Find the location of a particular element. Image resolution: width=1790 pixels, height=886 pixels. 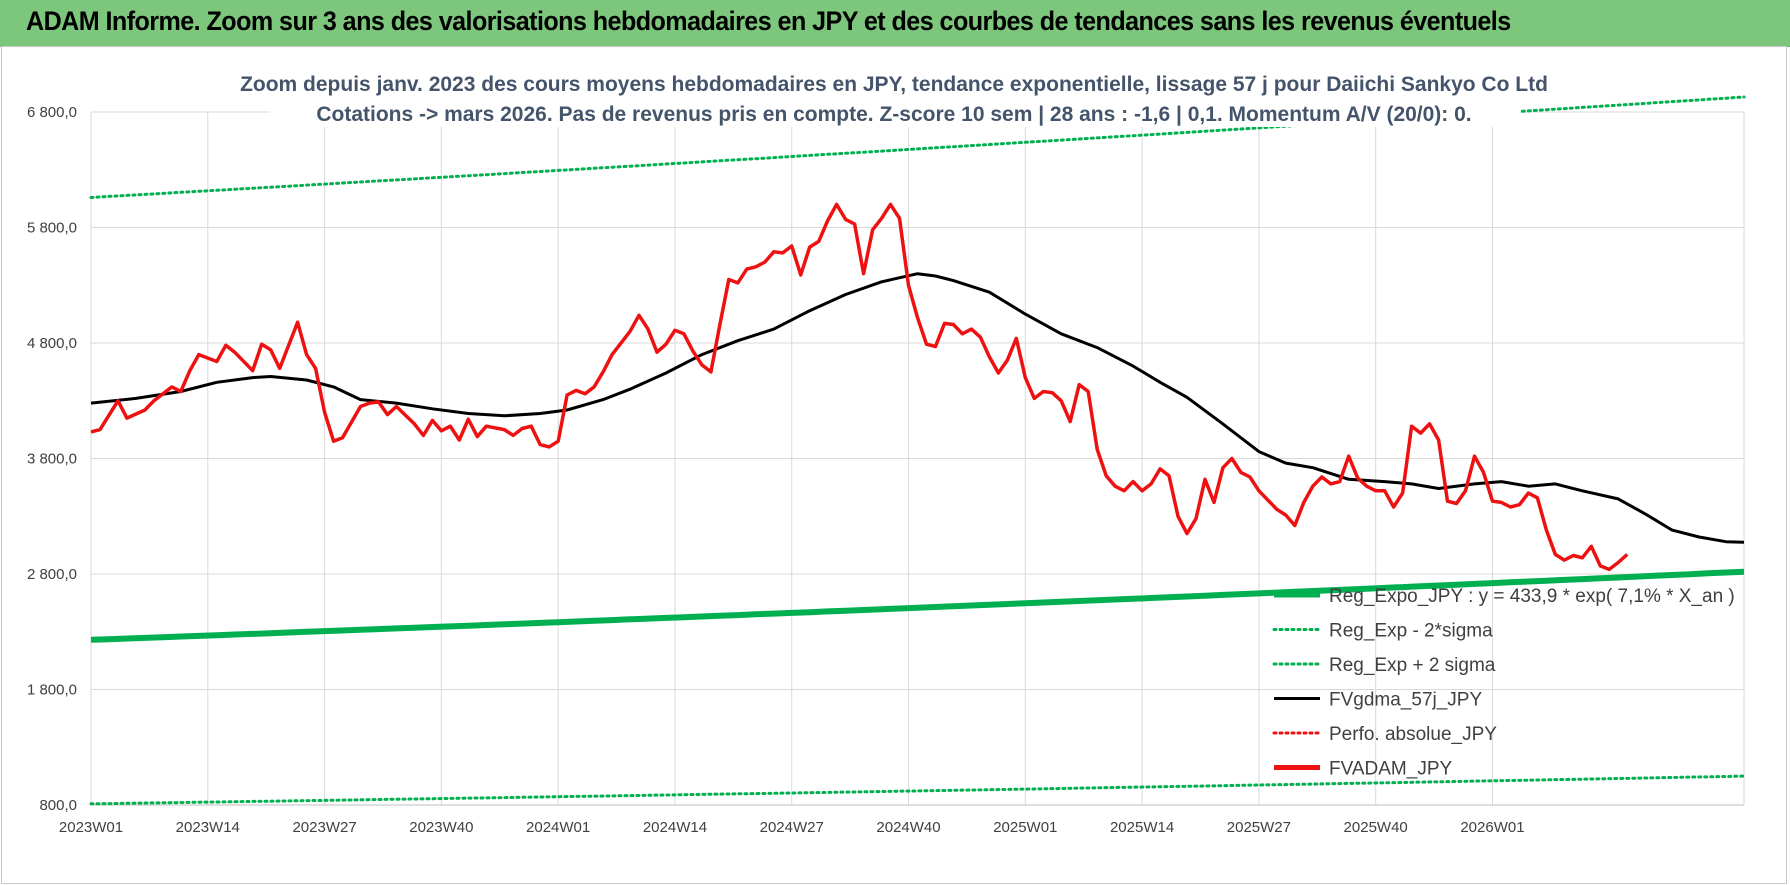

x-tick-label: 2023W27 is located at coordinates (324, 827).